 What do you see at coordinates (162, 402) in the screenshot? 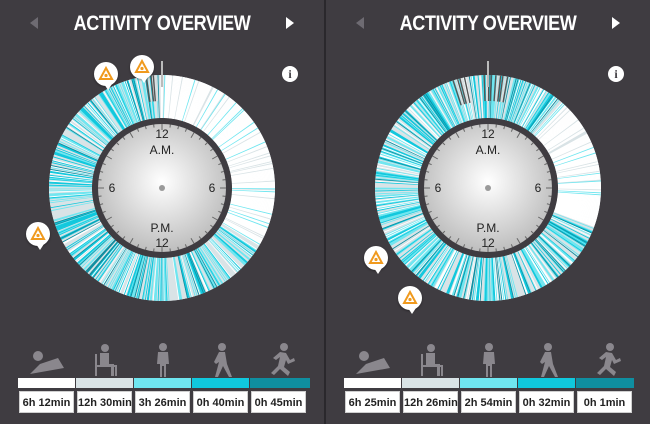
I see `standing-duration: 3h 26min` at bounding box center [162, 402].